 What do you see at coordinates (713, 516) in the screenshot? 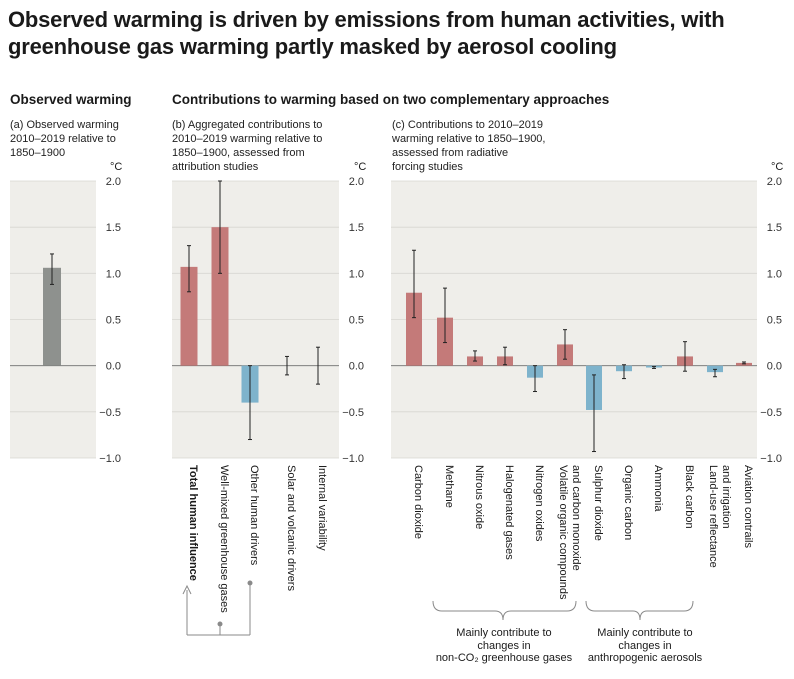
I see `category-label: Land-use reflectance` at bounding box center [713, 516].